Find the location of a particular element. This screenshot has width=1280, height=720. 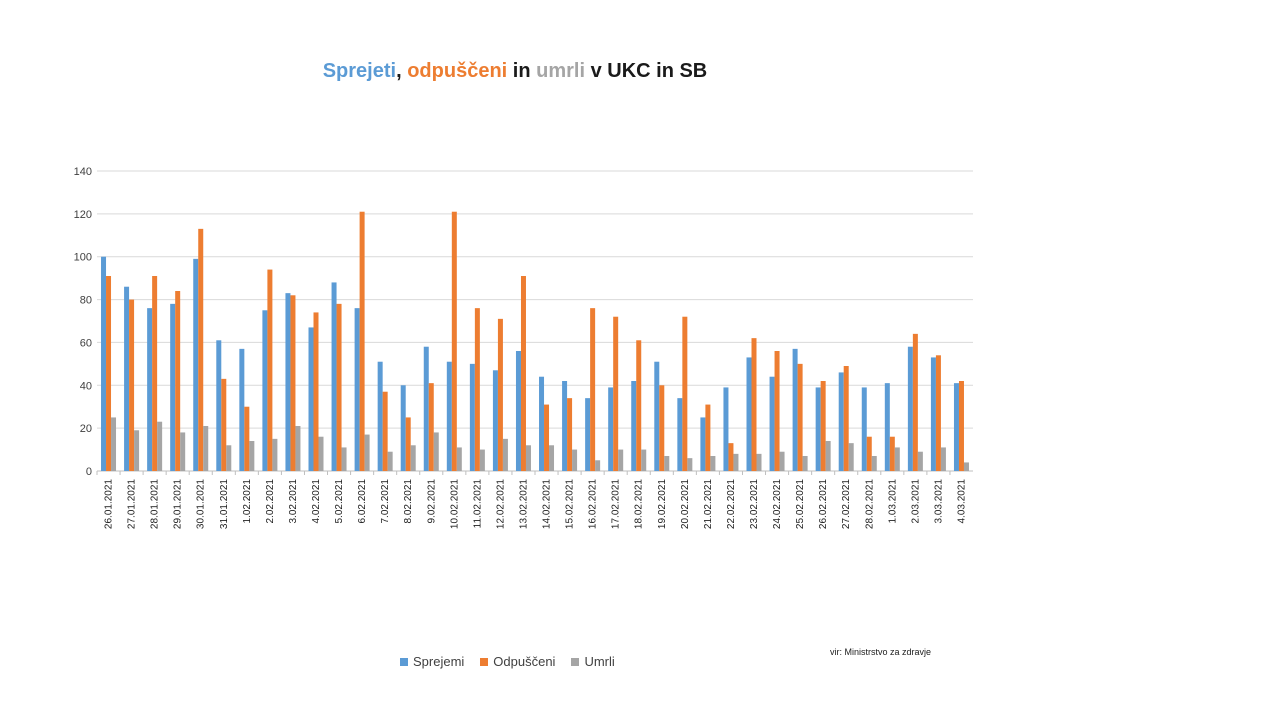

x-tick-label: 5.02.2021 is located at coordinates (339, 501).